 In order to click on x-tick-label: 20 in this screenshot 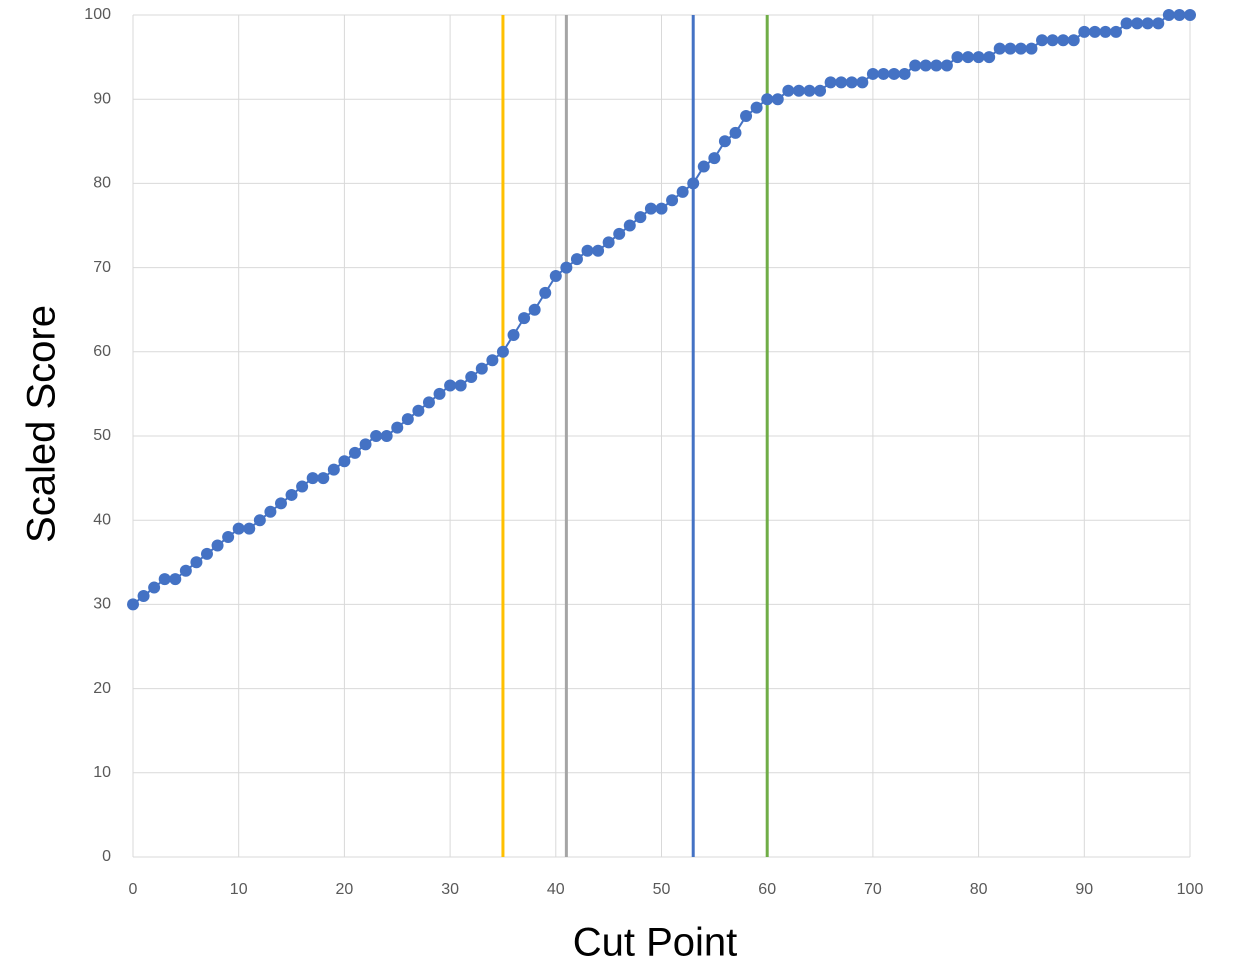, I will do `click(345, 889)`.